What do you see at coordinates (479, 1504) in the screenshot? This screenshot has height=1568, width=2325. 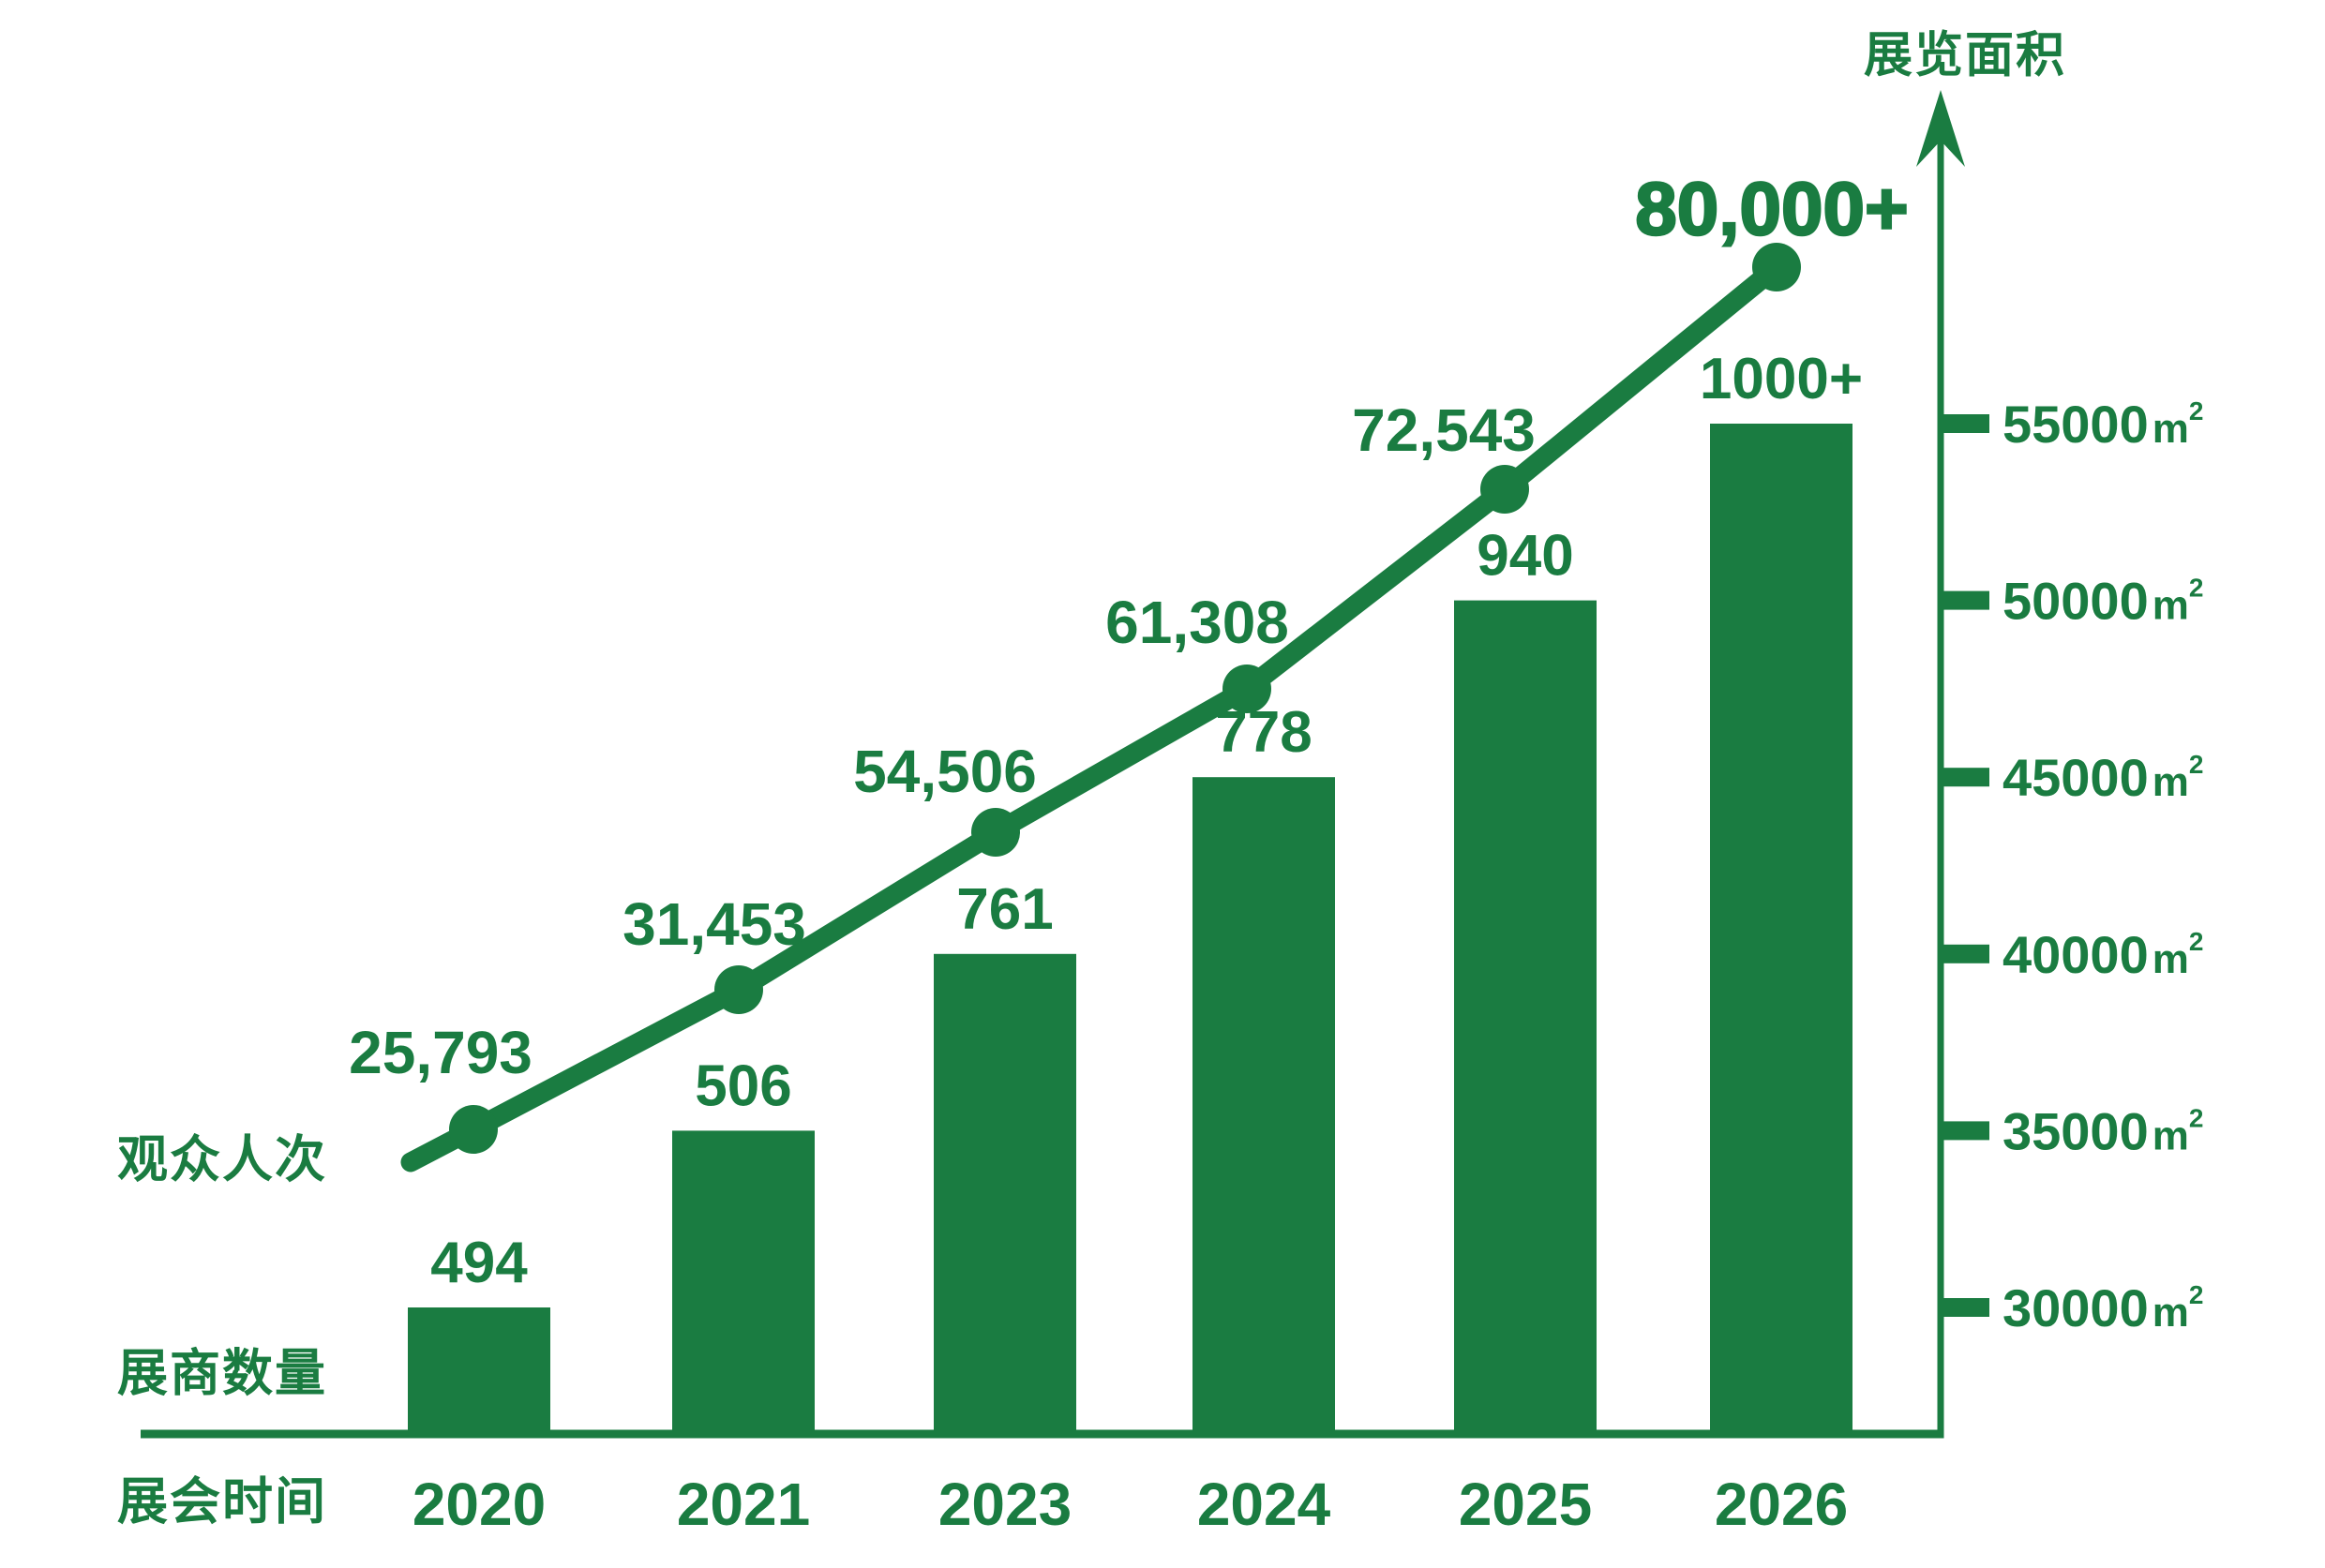 I see `year-label-2020: 2020` at bounding box center [479, 1504].